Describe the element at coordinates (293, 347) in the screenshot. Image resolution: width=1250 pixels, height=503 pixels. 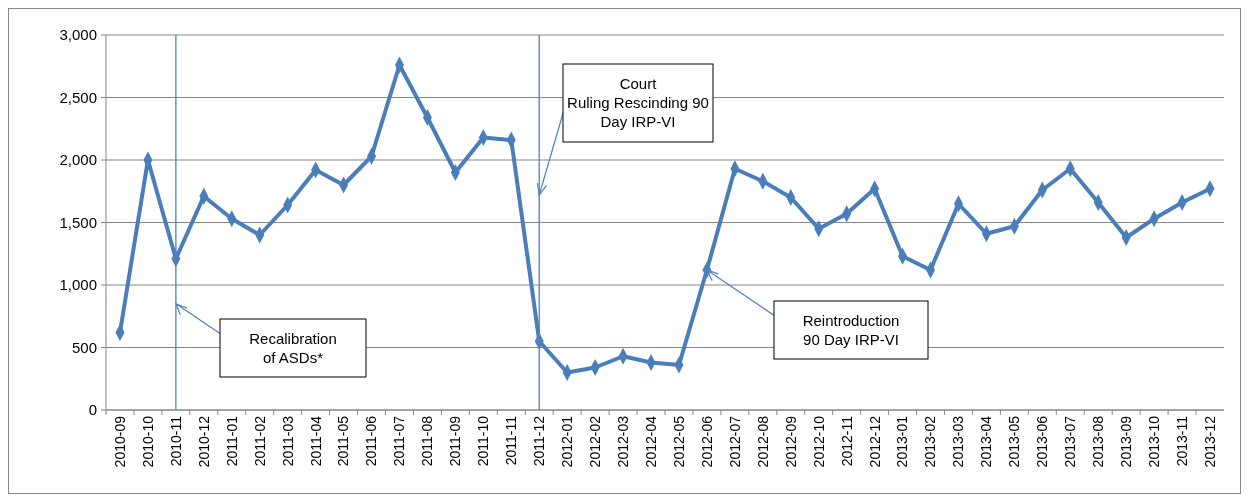
I see `annotation: Recalibration of ASDs*` at that location.